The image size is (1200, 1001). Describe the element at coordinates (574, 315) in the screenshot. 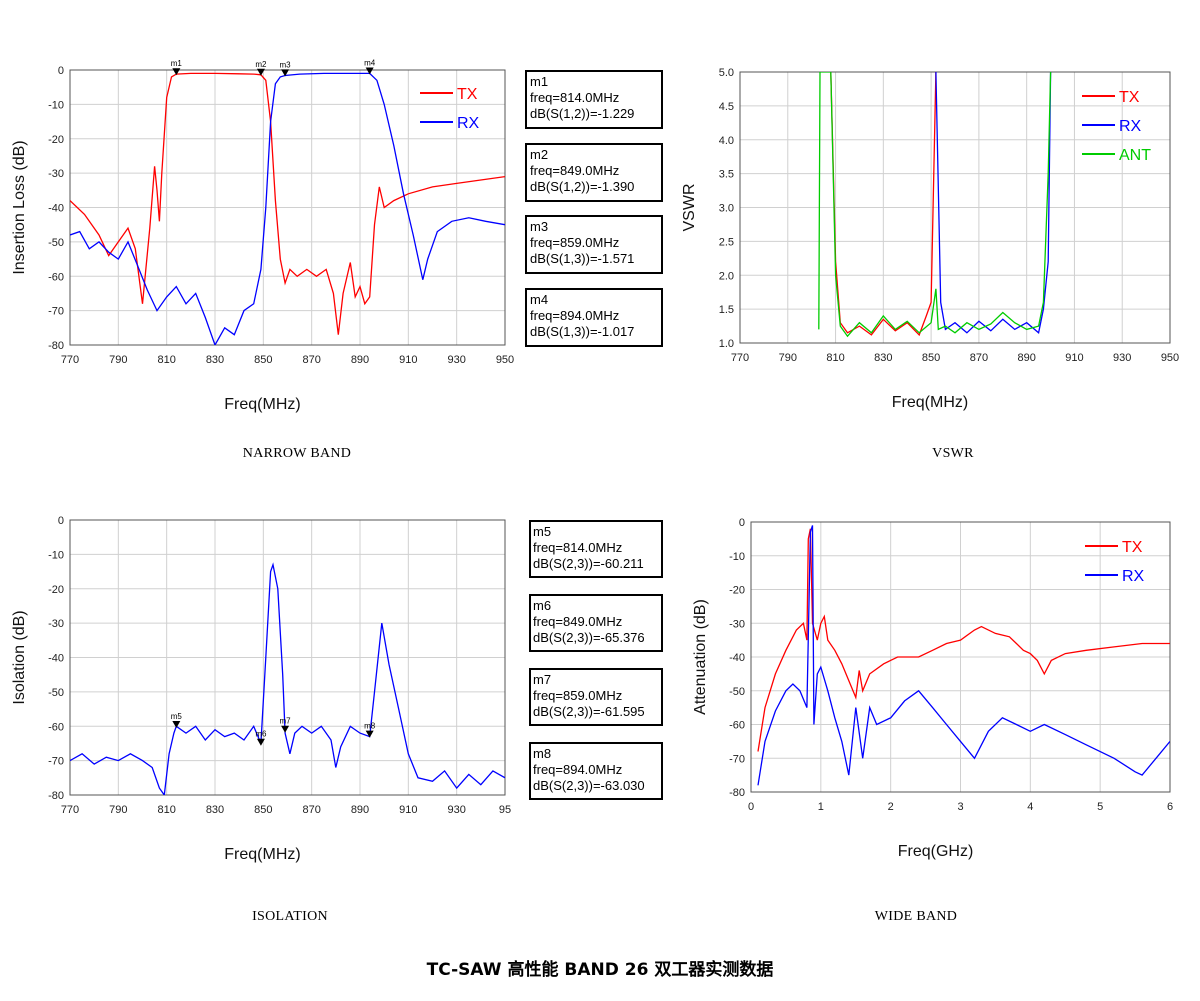

I see `marker-freq: freq=894.0MHz` at that location.